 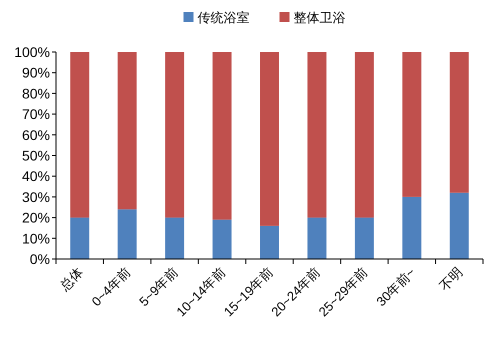 I want to click on x-tick-label: 不明, so click(x=451, y=279).